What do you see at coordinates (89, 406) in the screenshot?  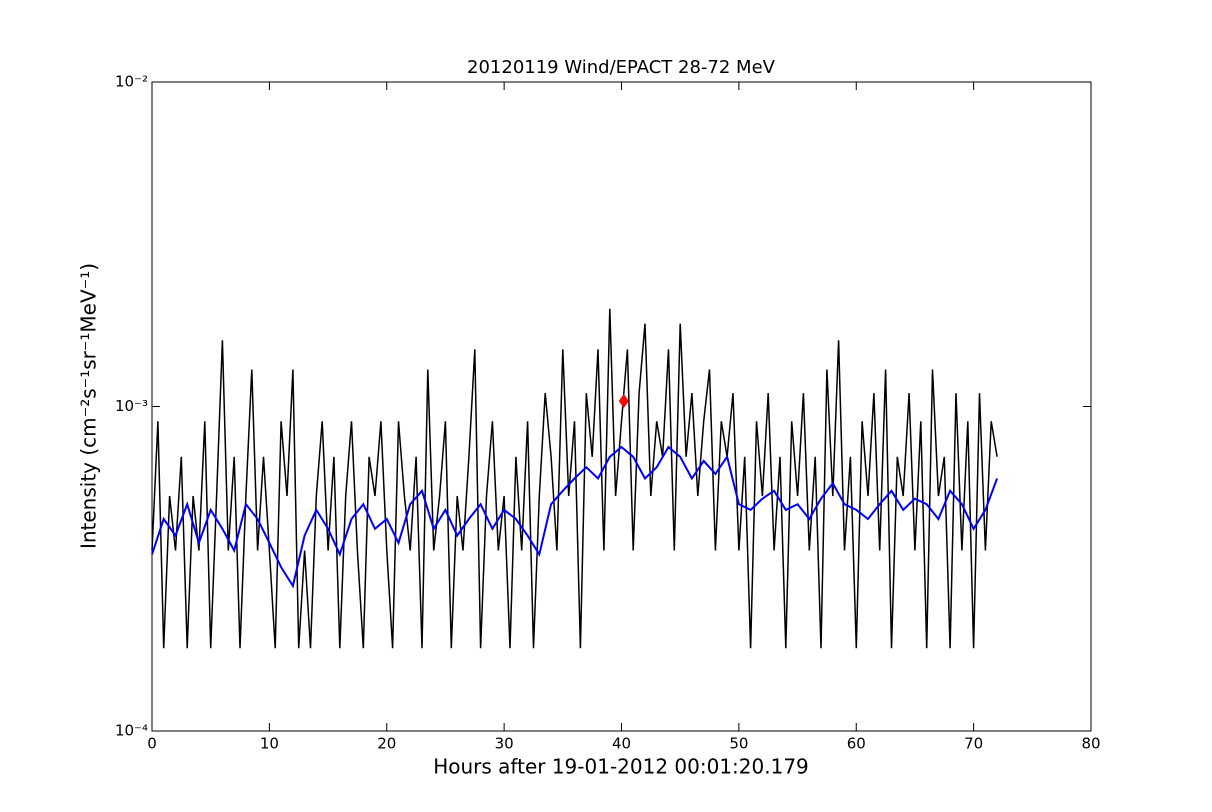 I see `y-axis-label: Intensity (cm⁻²s⁻¹sr⁻¹MeV⁻¹)` at bounding box center [89, 406].